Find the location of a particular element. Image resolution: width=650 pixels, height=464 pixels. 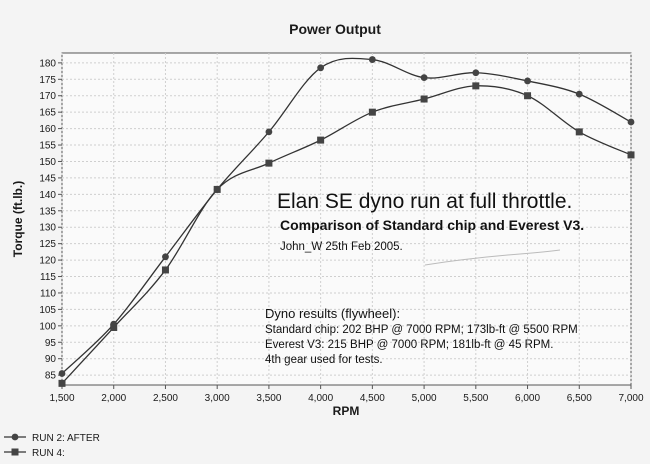

x-axis-label: RPM is located at coordinates (346, 411).